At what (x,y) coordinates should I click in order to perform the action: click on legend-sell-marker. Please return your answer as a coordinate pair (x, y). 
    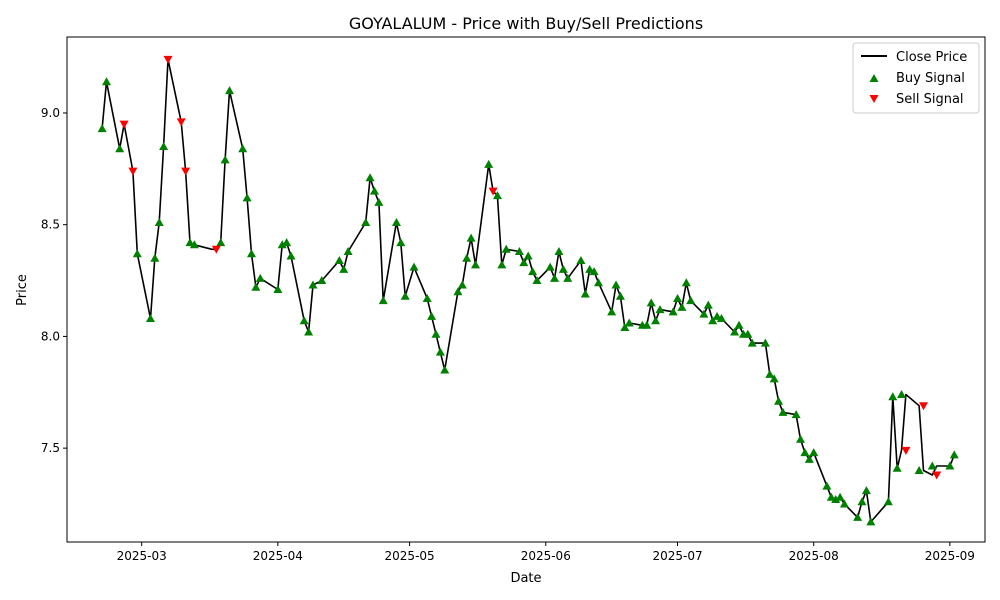
    Looking at the image, I should click on (874, 99).